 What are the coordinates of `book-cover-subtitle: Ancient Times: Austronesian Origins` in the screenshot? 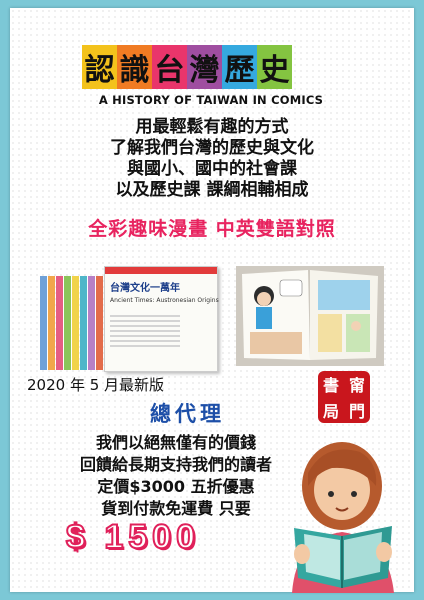 It's located at (164, 300).